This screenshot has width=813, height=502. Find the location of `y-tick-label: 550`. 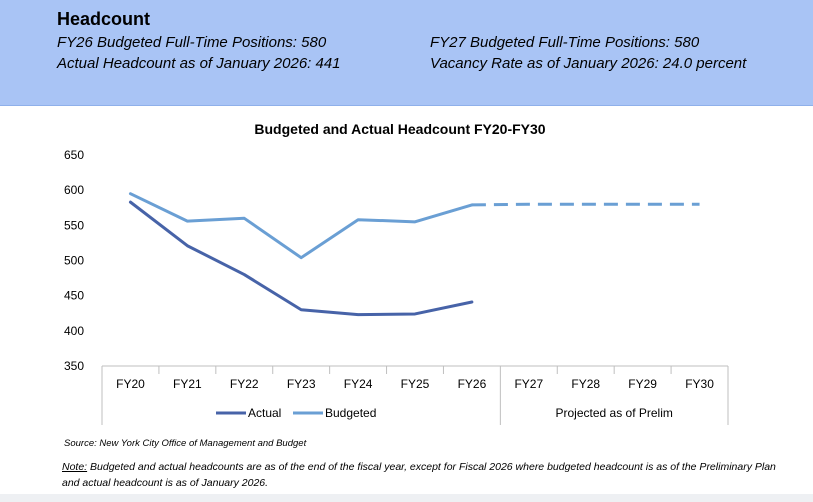

y-tick-label: 550 is located at coordinates (74, 225).